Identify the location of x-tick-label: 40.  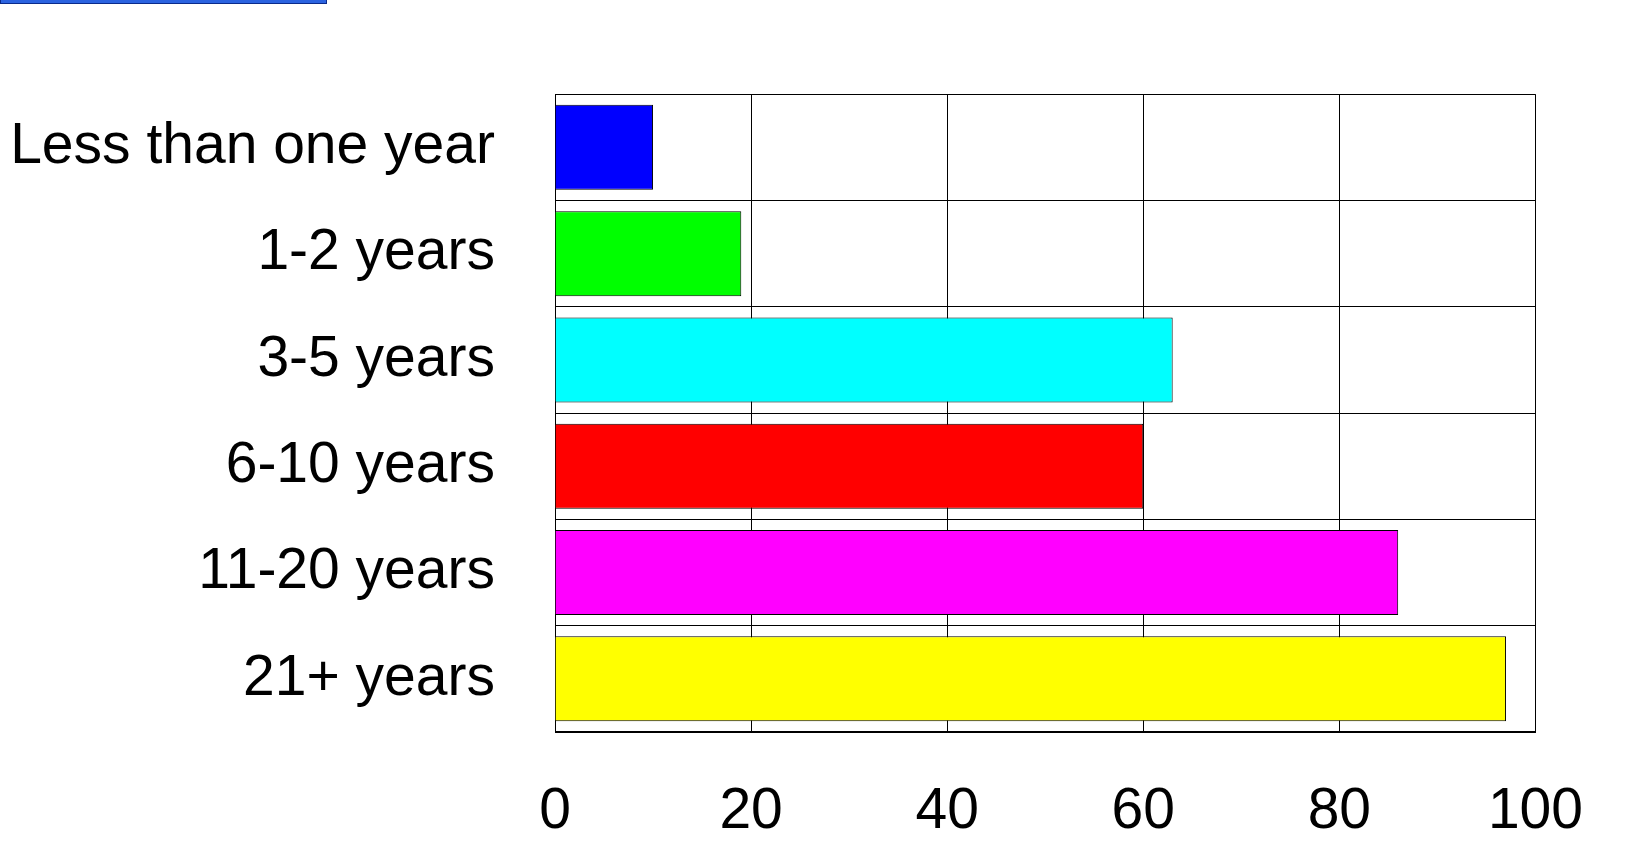
(947, 807).